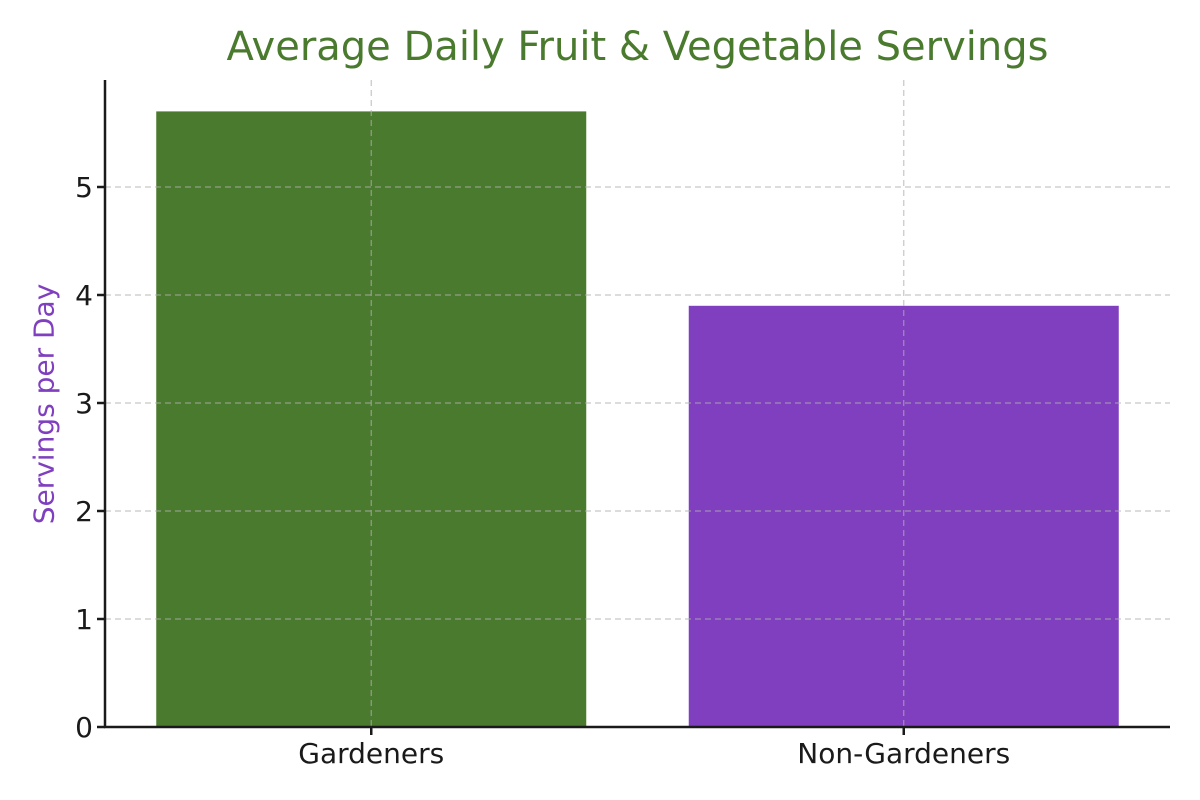  What do you see at coordinates (371, 753) in the screenshot?
I see `x-tick-label: Gardeners` at bounding box center [371, 753].